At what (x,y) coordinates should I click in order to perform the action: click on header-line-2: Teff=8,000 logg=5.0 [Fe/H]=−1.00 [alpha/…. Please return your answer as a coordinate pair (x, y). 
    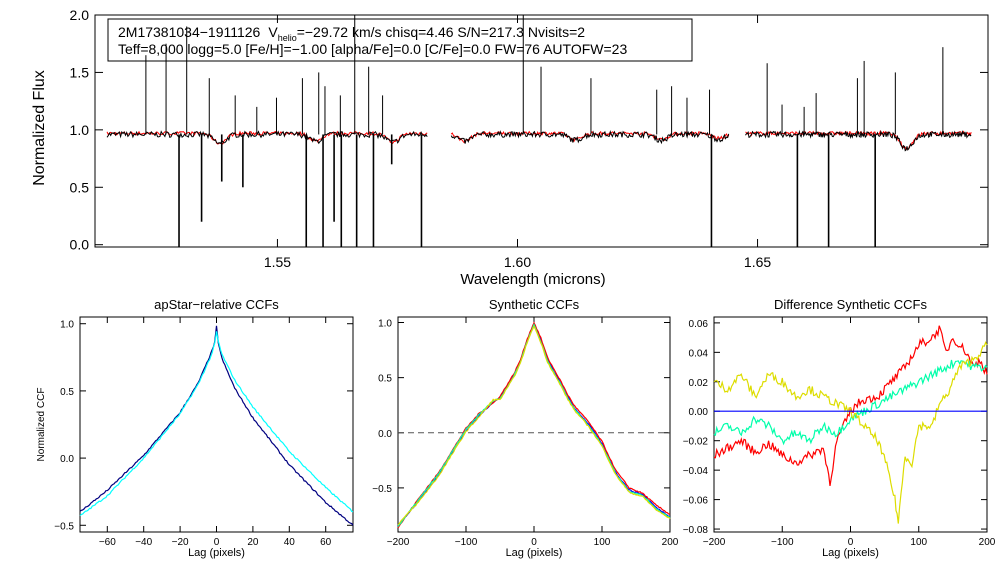
    Looking at the image, I should click on (372, 49).